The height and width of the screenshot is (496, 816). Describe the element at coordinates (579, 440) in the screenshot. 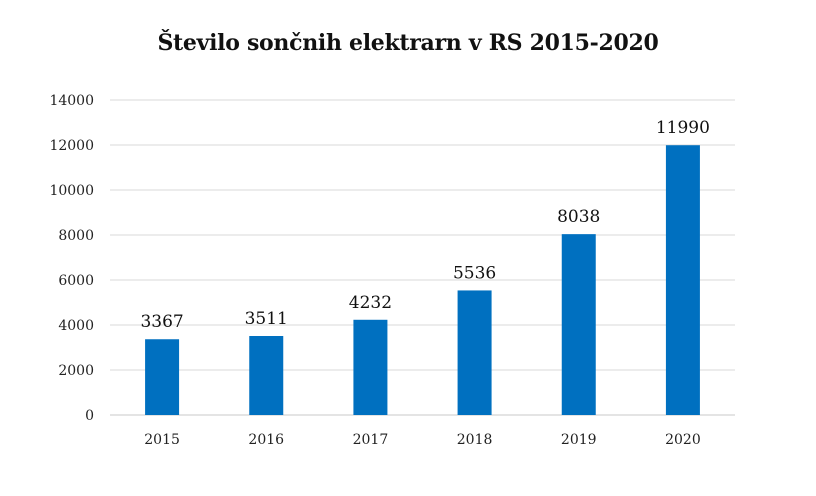

I see `x-tick-label: 2019` at that location.